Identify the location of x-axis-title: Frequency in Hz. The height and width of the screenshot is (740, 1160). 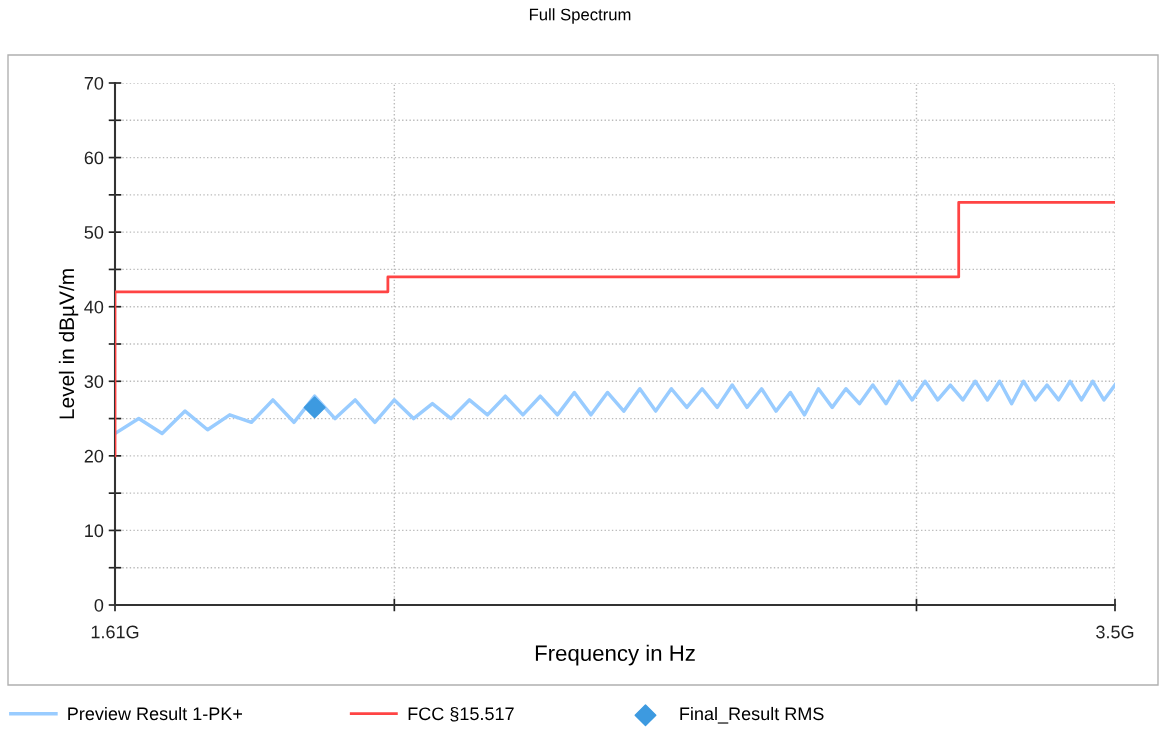
(615, 655).